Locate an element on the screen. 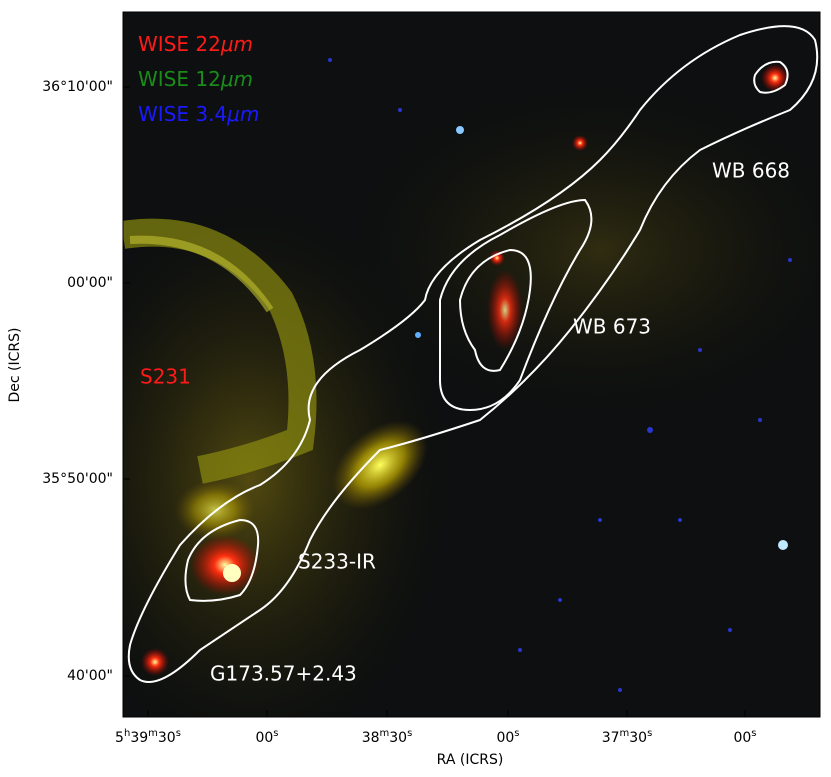 Image resolution: width=831 pixels, height=777 pixels. x-tick-part: 38 is located at coordinates (371, 738).